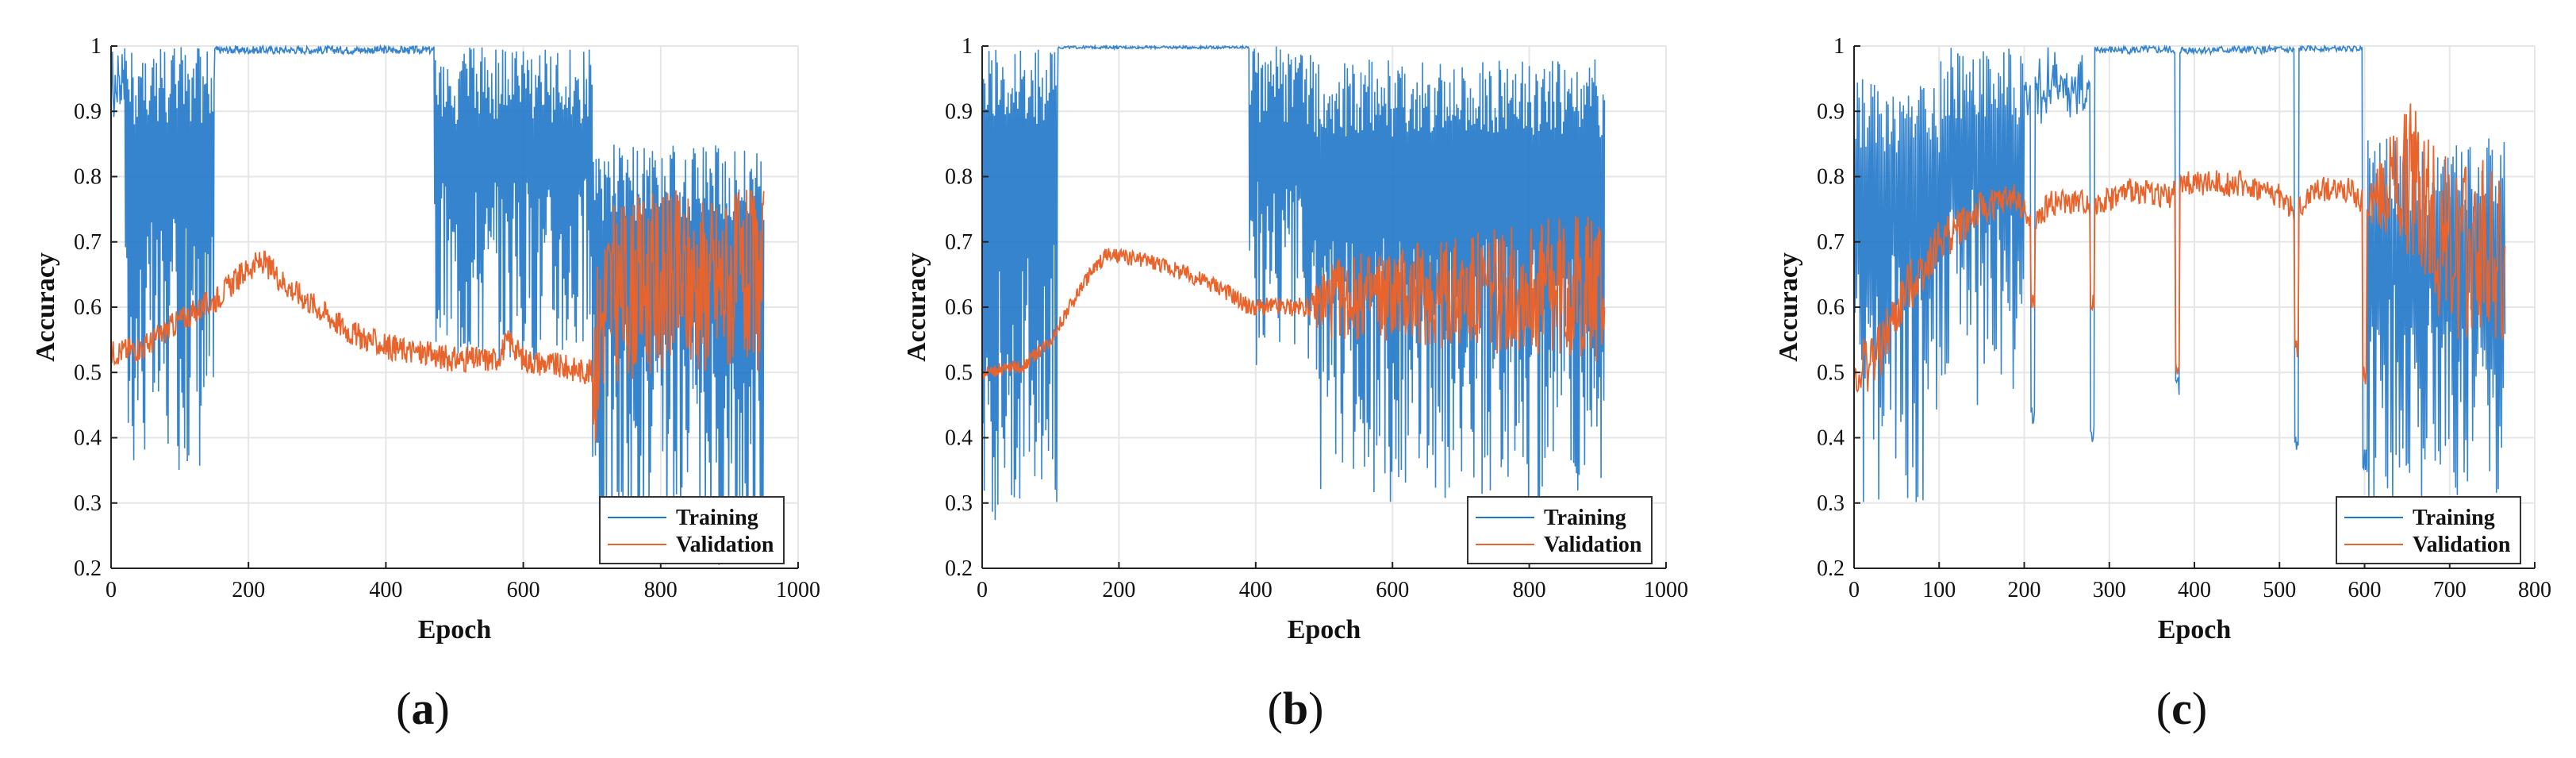 The height and width of the screenshot is (758, 2576). Describe the element at coordinates (2109, 590) in the screenshot. I see `x-tick-label: 300` at that location.